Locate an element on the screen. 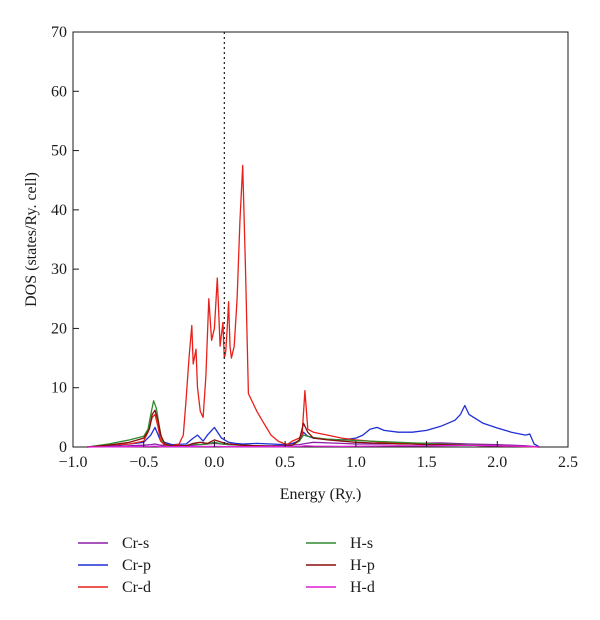 The height and width of the screenshot is (620, 600). x-tick-label: 0.0 is located at coordinates (214, 462).